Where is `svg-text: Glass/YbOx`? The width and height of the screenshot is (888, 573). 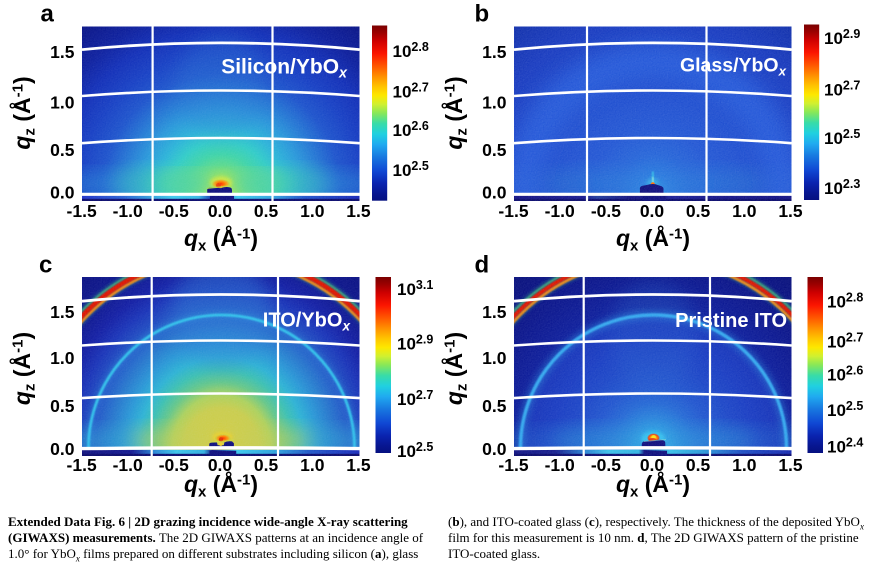
svg-text: Glass/YbOx is located at coordinates (733, 67).